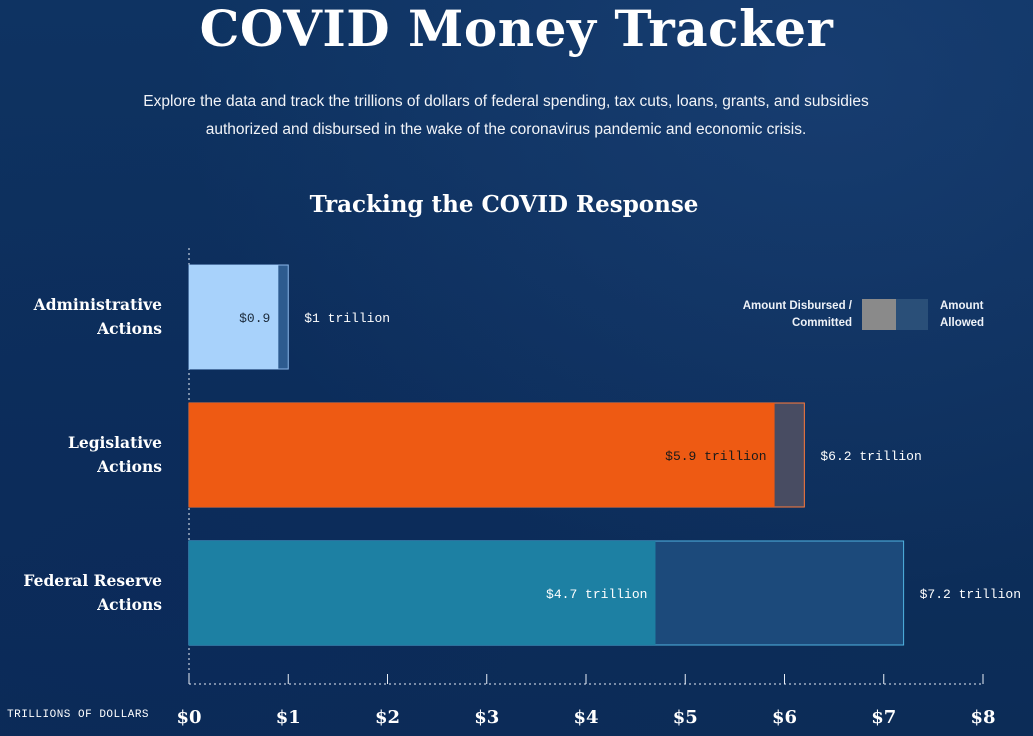  I want to click on legend-label-disbursed: Amount Disbursed / Committed, so click(797, 314).